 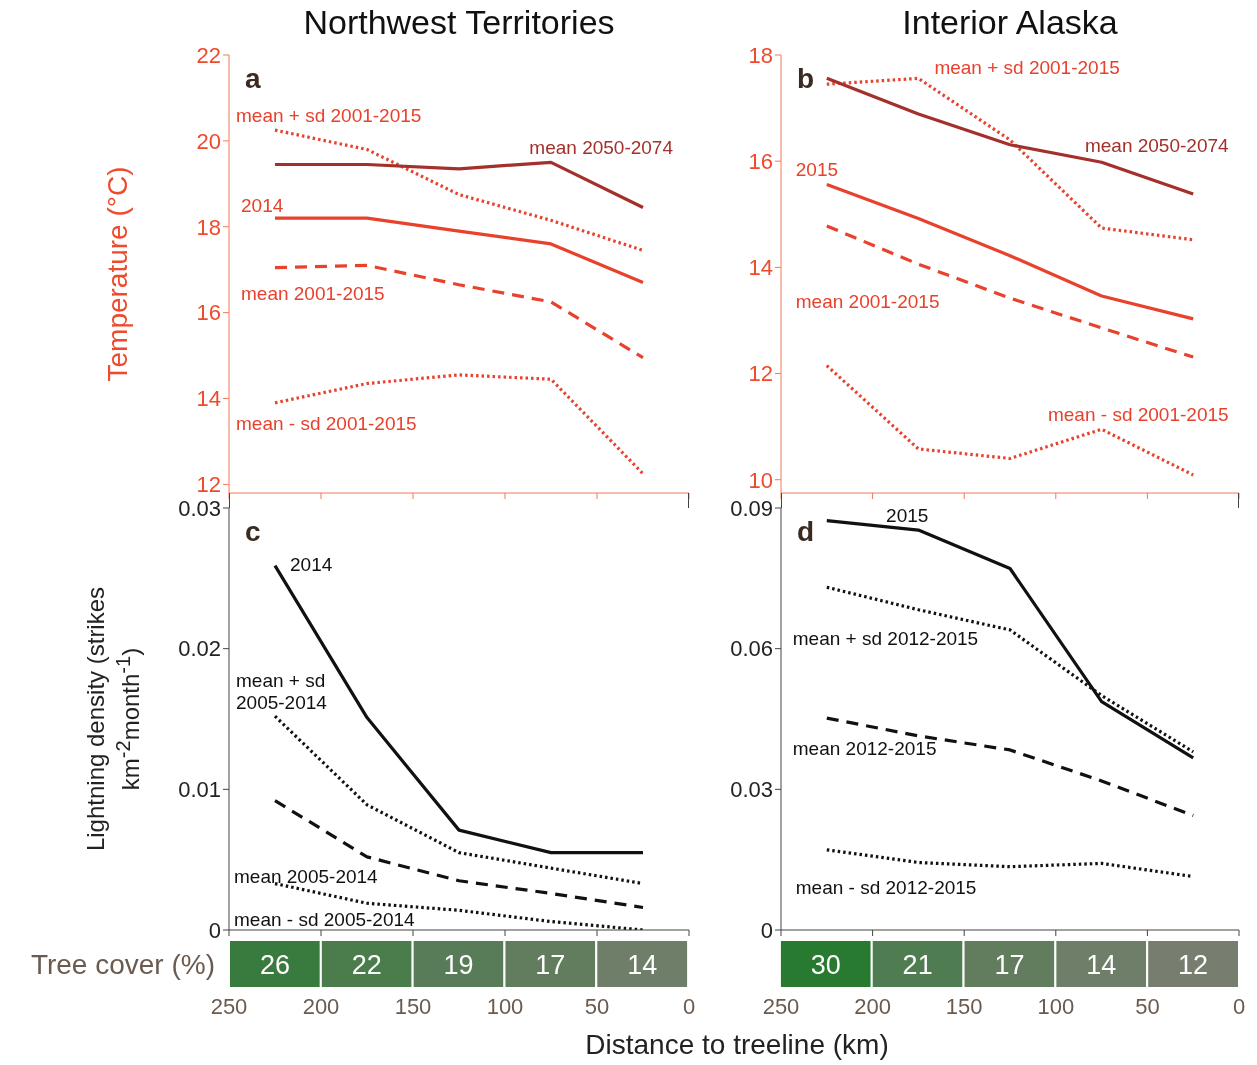 What do you see at coordinates (282, 692) in the screenshot?
I see `series-label: mean + sd 2005-2014` at bounding box center [282, 692].